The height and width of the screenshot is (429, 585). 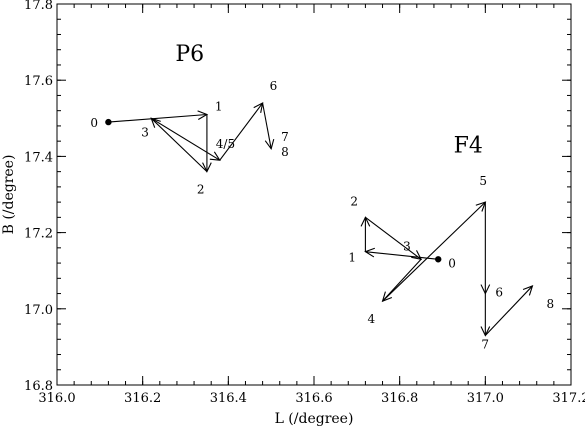 I want to click on y-tick-label: 17.6, so click(x=38, y=81).